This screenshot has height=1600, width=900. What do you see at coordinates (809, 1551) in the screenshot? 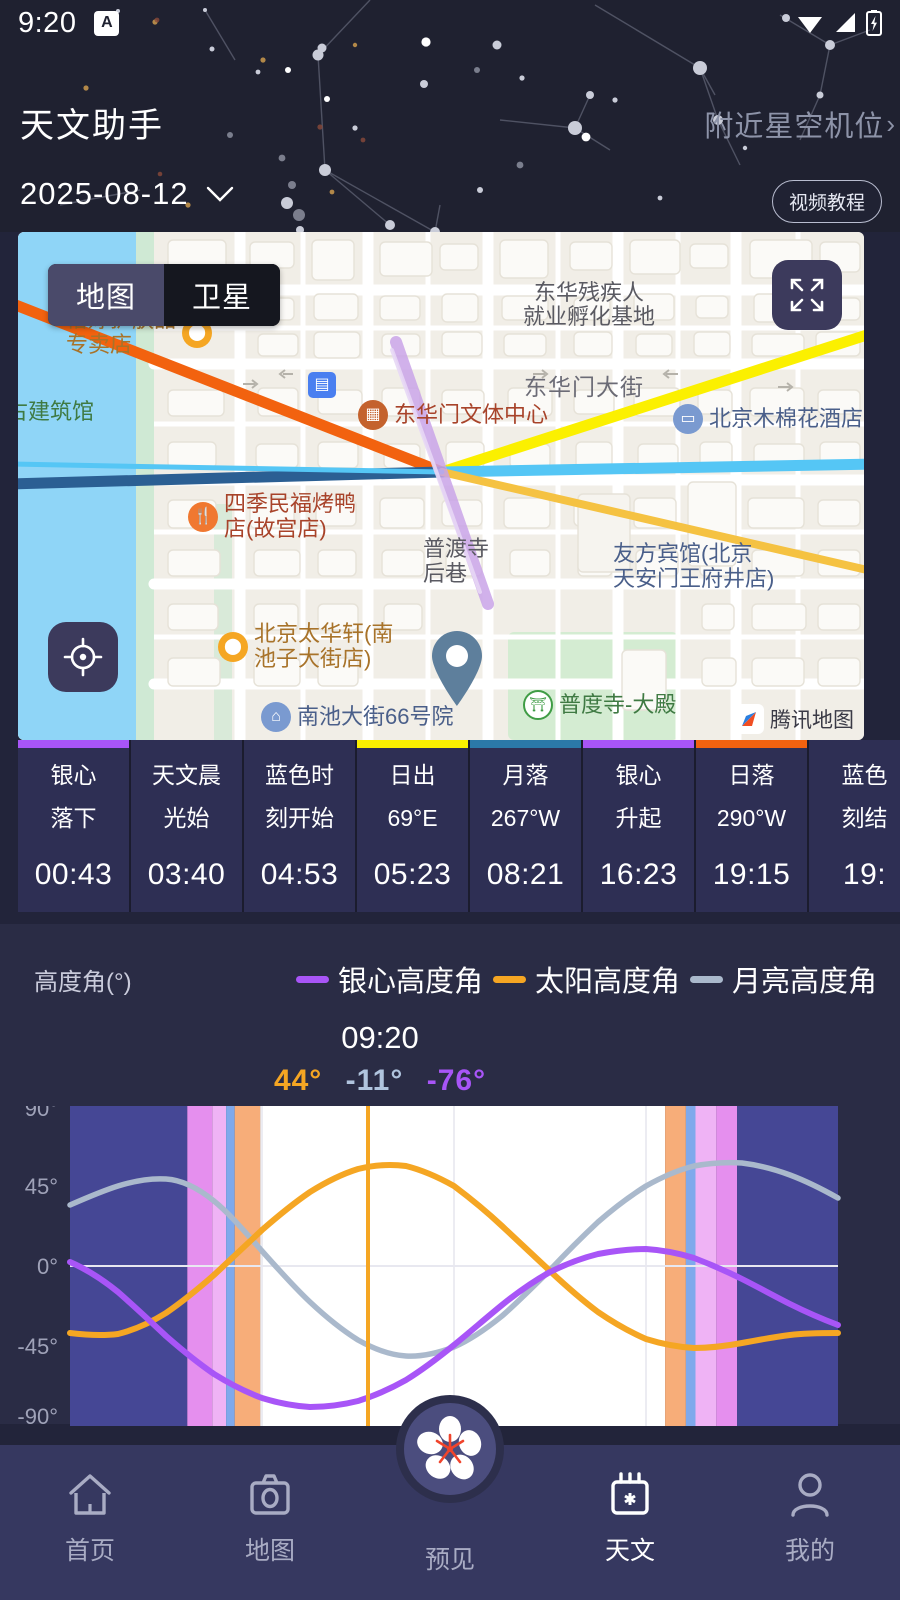
I see `nav-label-profile: 我的` at bounding box center [809, 1551].